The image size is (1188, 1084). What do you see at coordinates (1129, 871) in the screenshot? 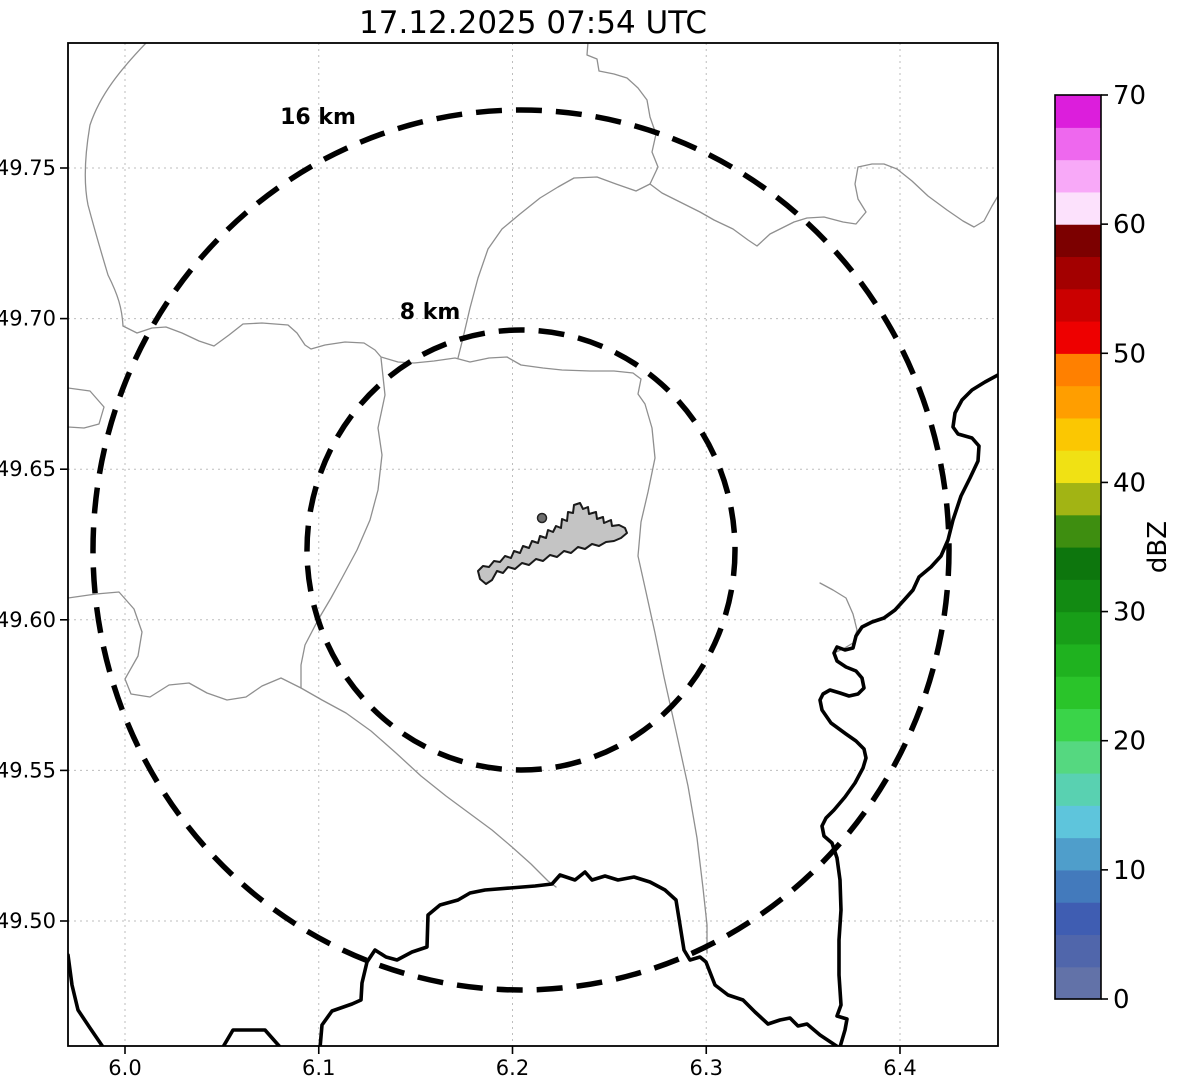
I see `colorbar-tick-label: 10` at bounding box center [1129, 871].